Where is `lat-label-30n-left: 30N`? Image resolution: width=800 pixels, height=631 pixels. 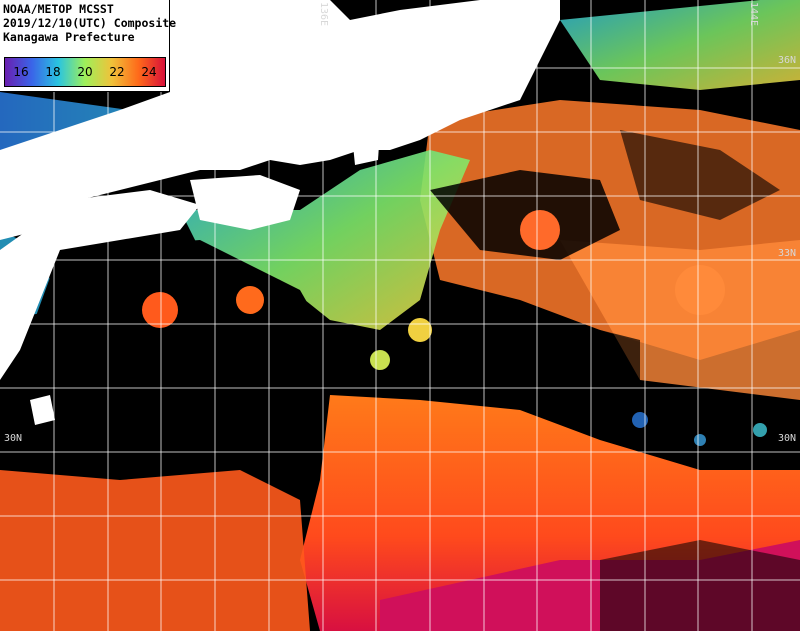 lat-label-30n-left: 30N is located at coordinates (13, 438).